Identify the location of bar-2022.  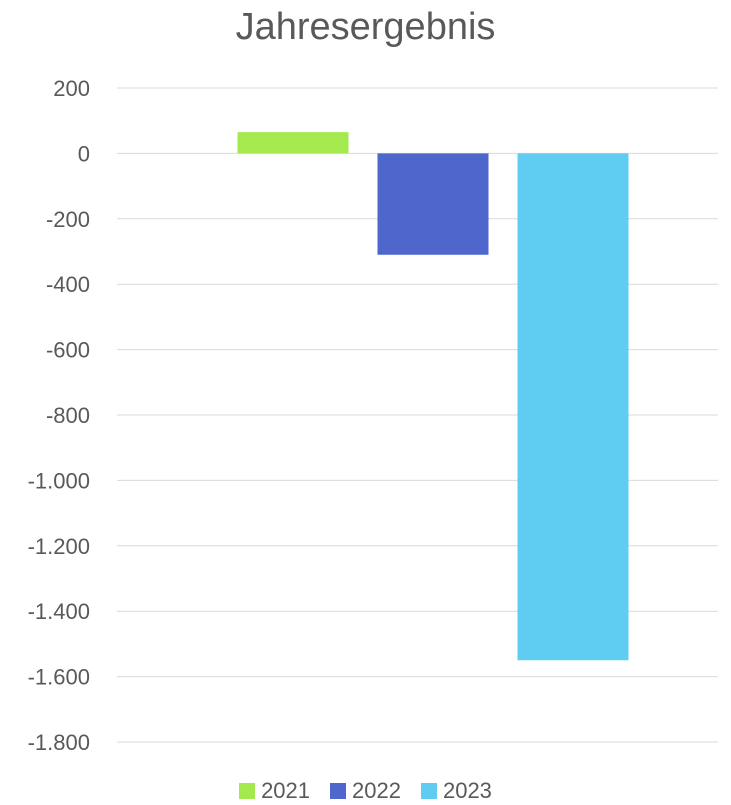
(433, 204).